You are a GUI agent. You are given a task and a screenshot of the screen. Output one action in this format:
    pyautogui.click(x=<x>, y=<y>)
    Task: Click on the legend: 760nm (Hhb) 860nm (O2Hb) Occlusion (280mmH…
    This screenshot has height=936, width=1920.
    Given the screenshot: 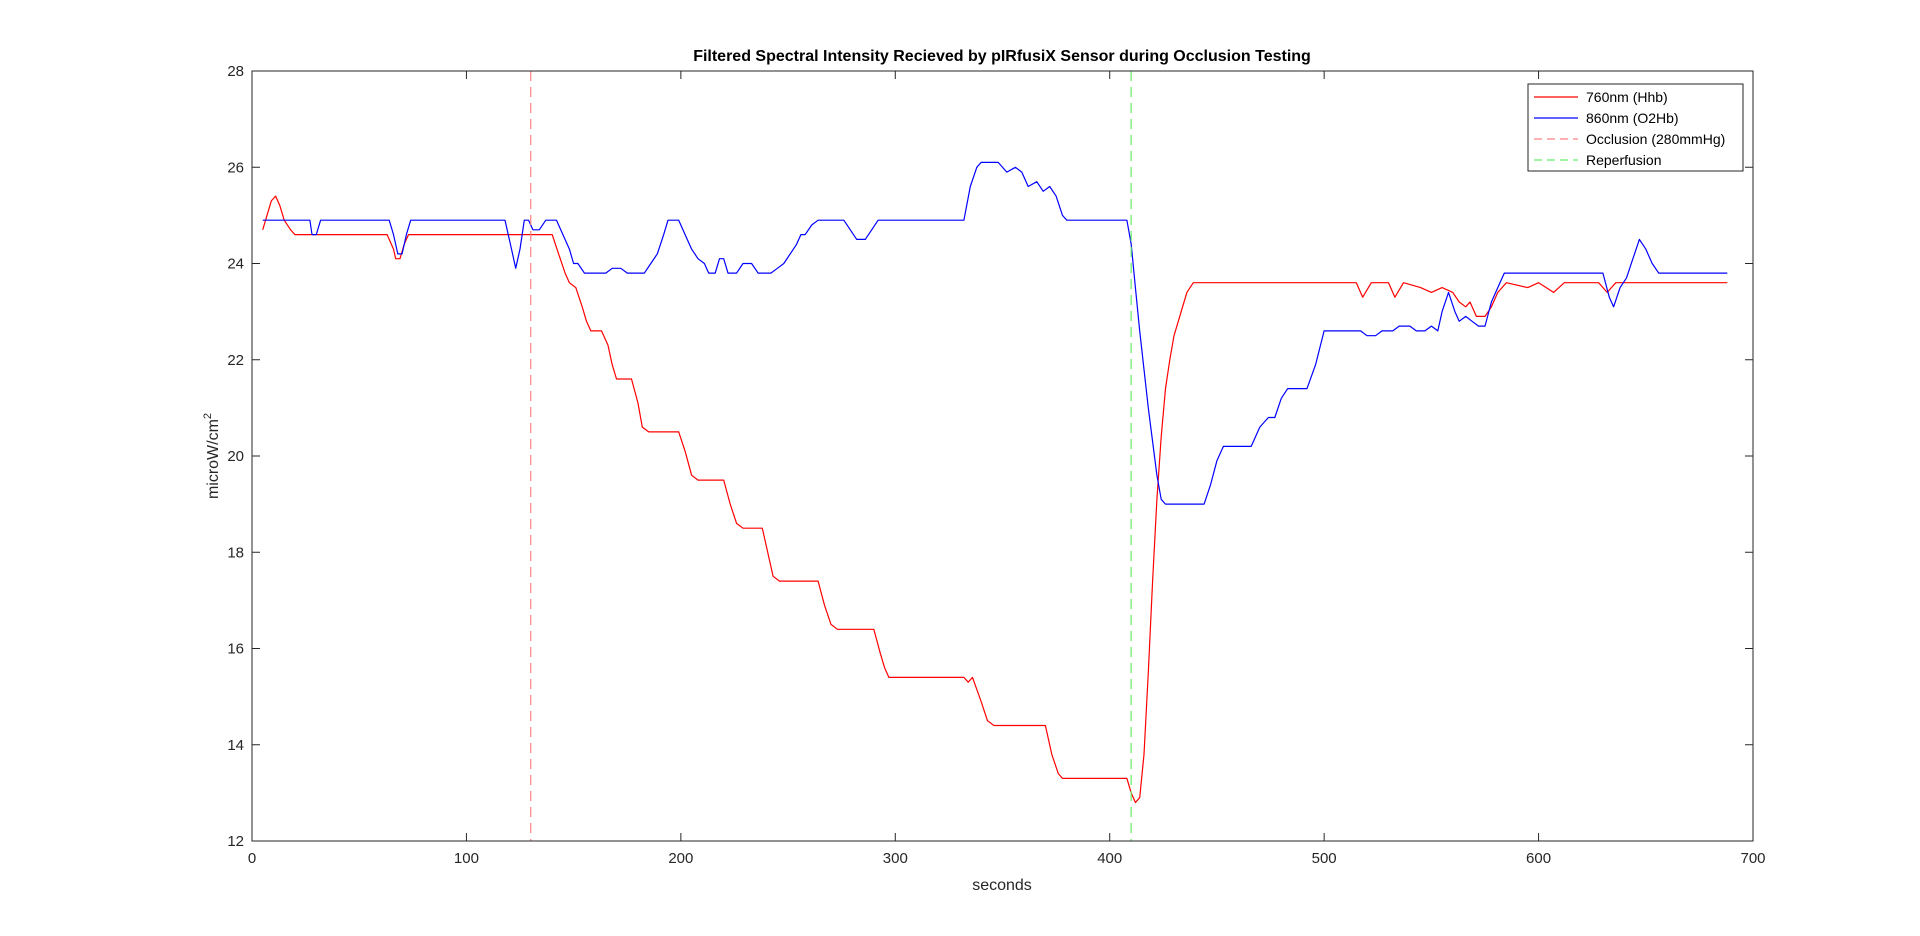 What is the action you would take?
    pyautogui.click(x=1635, y=127)
    